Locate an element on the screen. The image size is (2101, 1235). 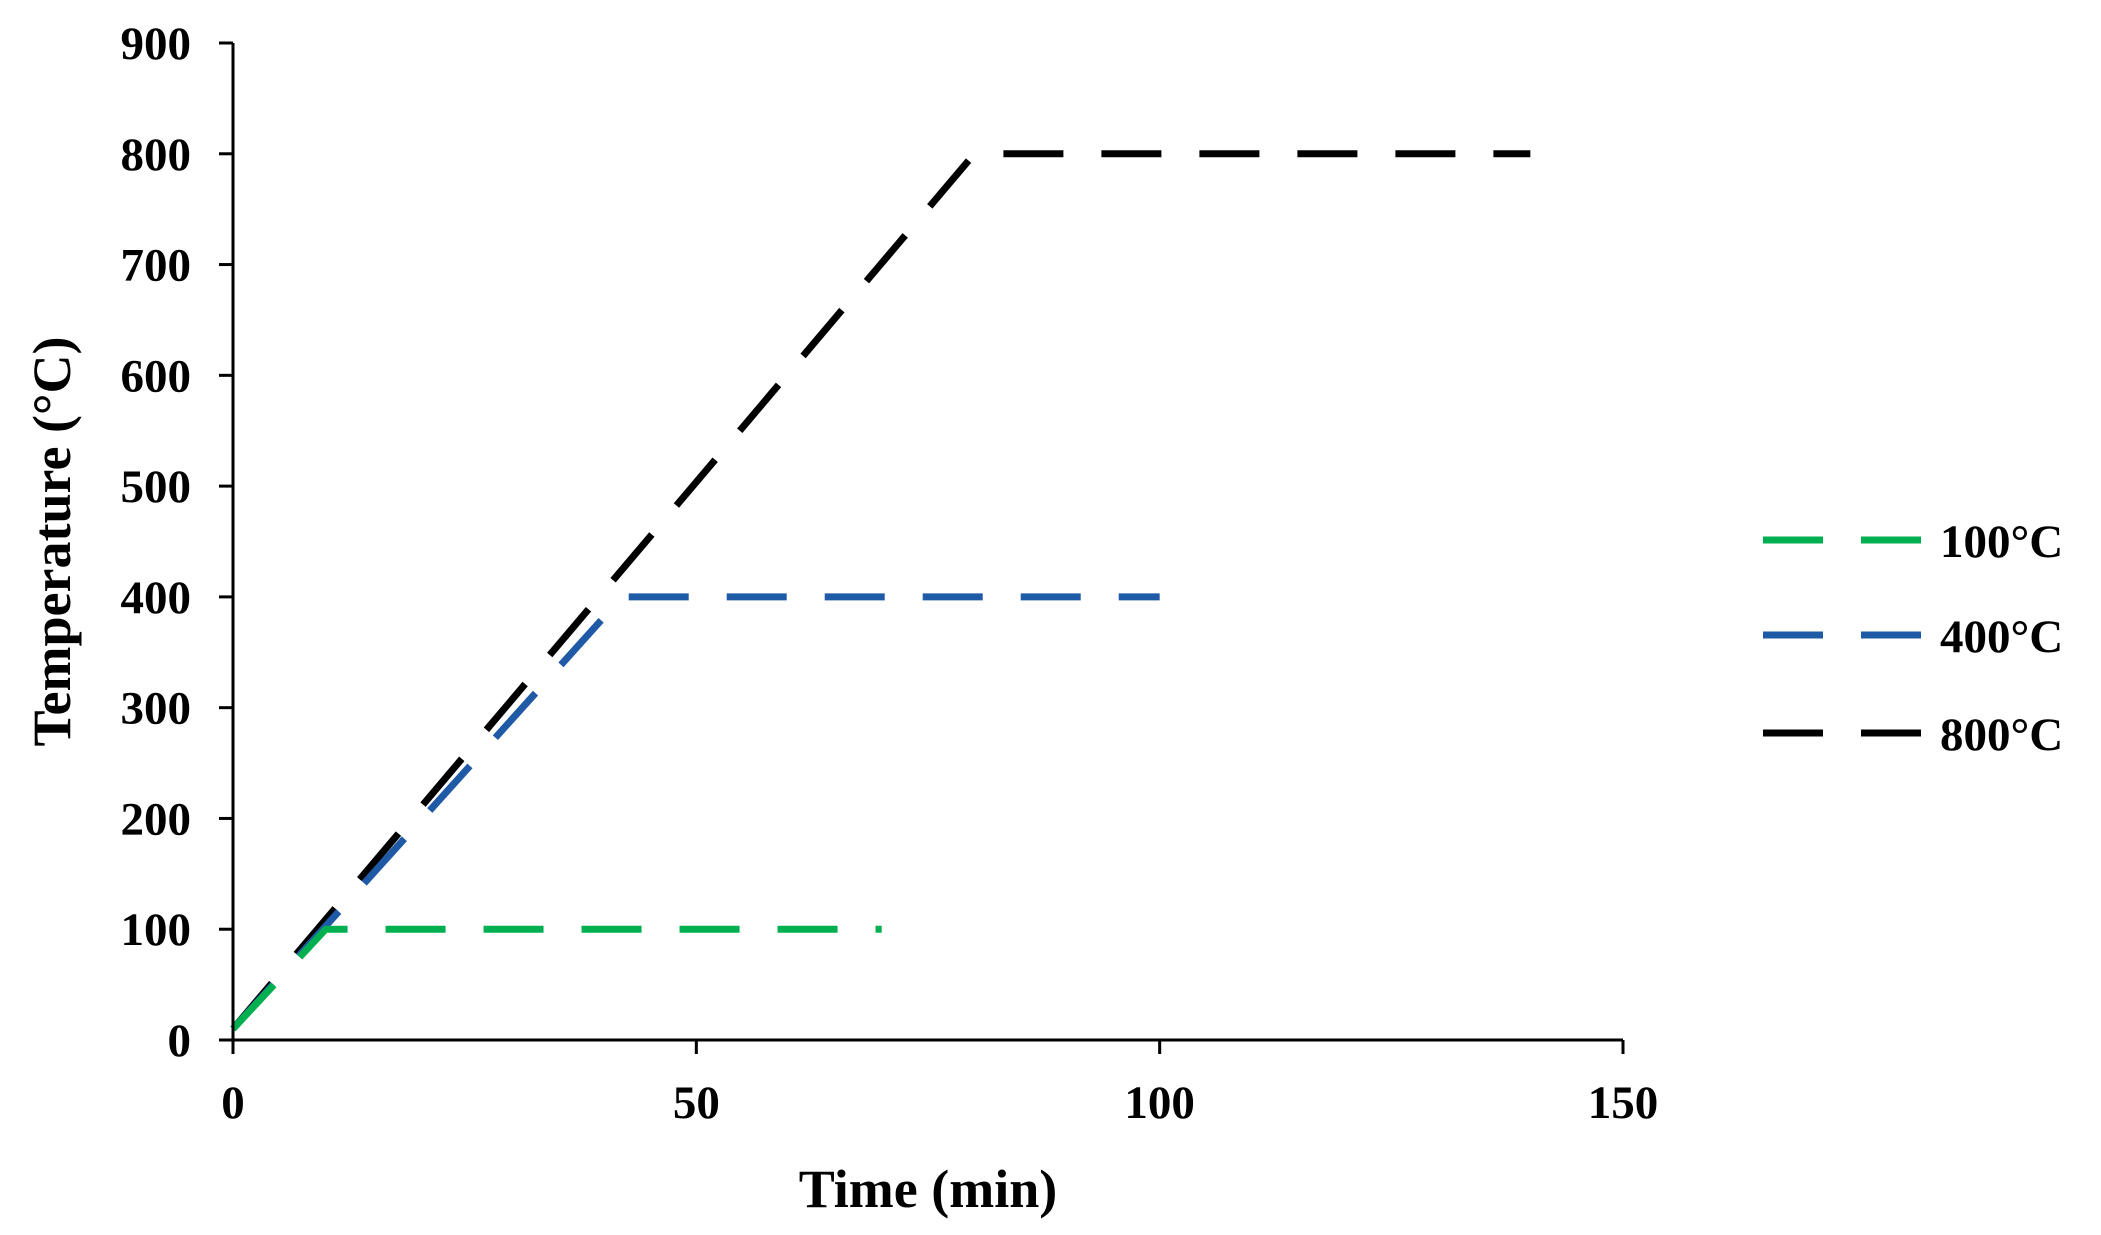
x-tick-label: 150 is located at coordinates (1623, 1103).